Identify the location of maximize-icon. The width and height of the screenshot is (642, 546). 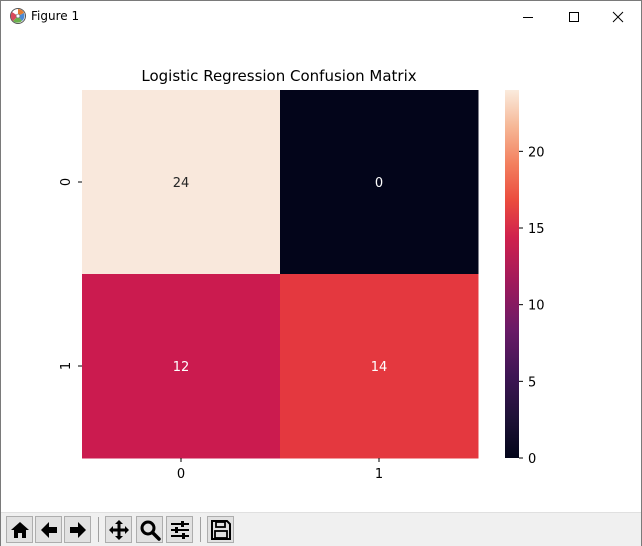
(574, 16).